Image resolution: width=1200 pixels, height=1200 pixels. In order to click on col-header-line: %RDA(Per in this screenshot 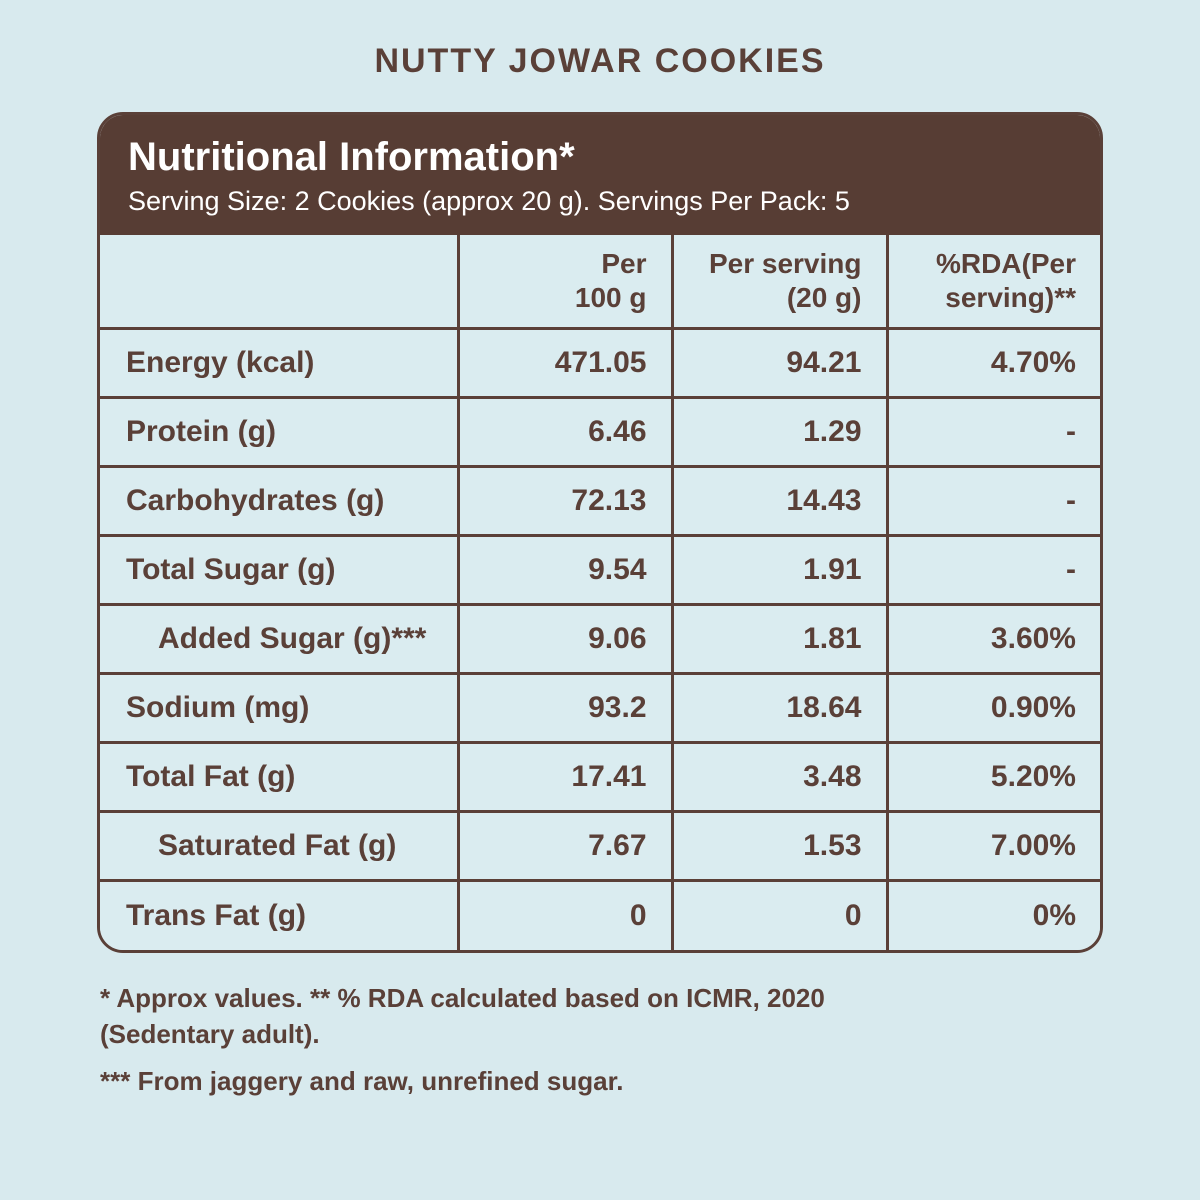, I will do `click(1005, 263)`.